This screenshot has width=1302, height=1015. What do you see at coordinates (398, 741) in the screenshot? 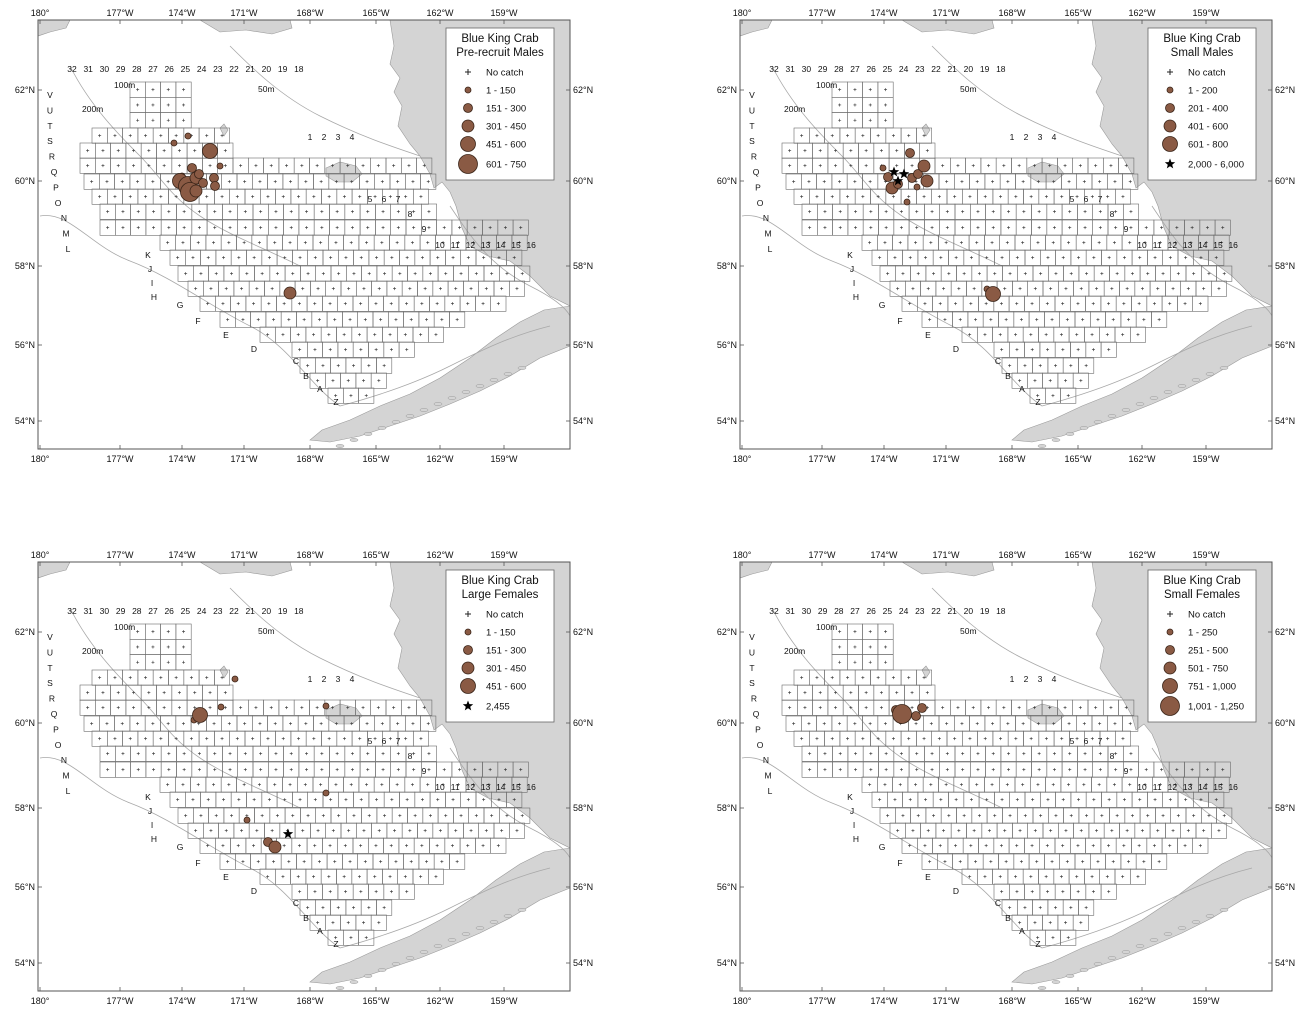
I see `station-column-label: 7` at bounding box center [398, 741].